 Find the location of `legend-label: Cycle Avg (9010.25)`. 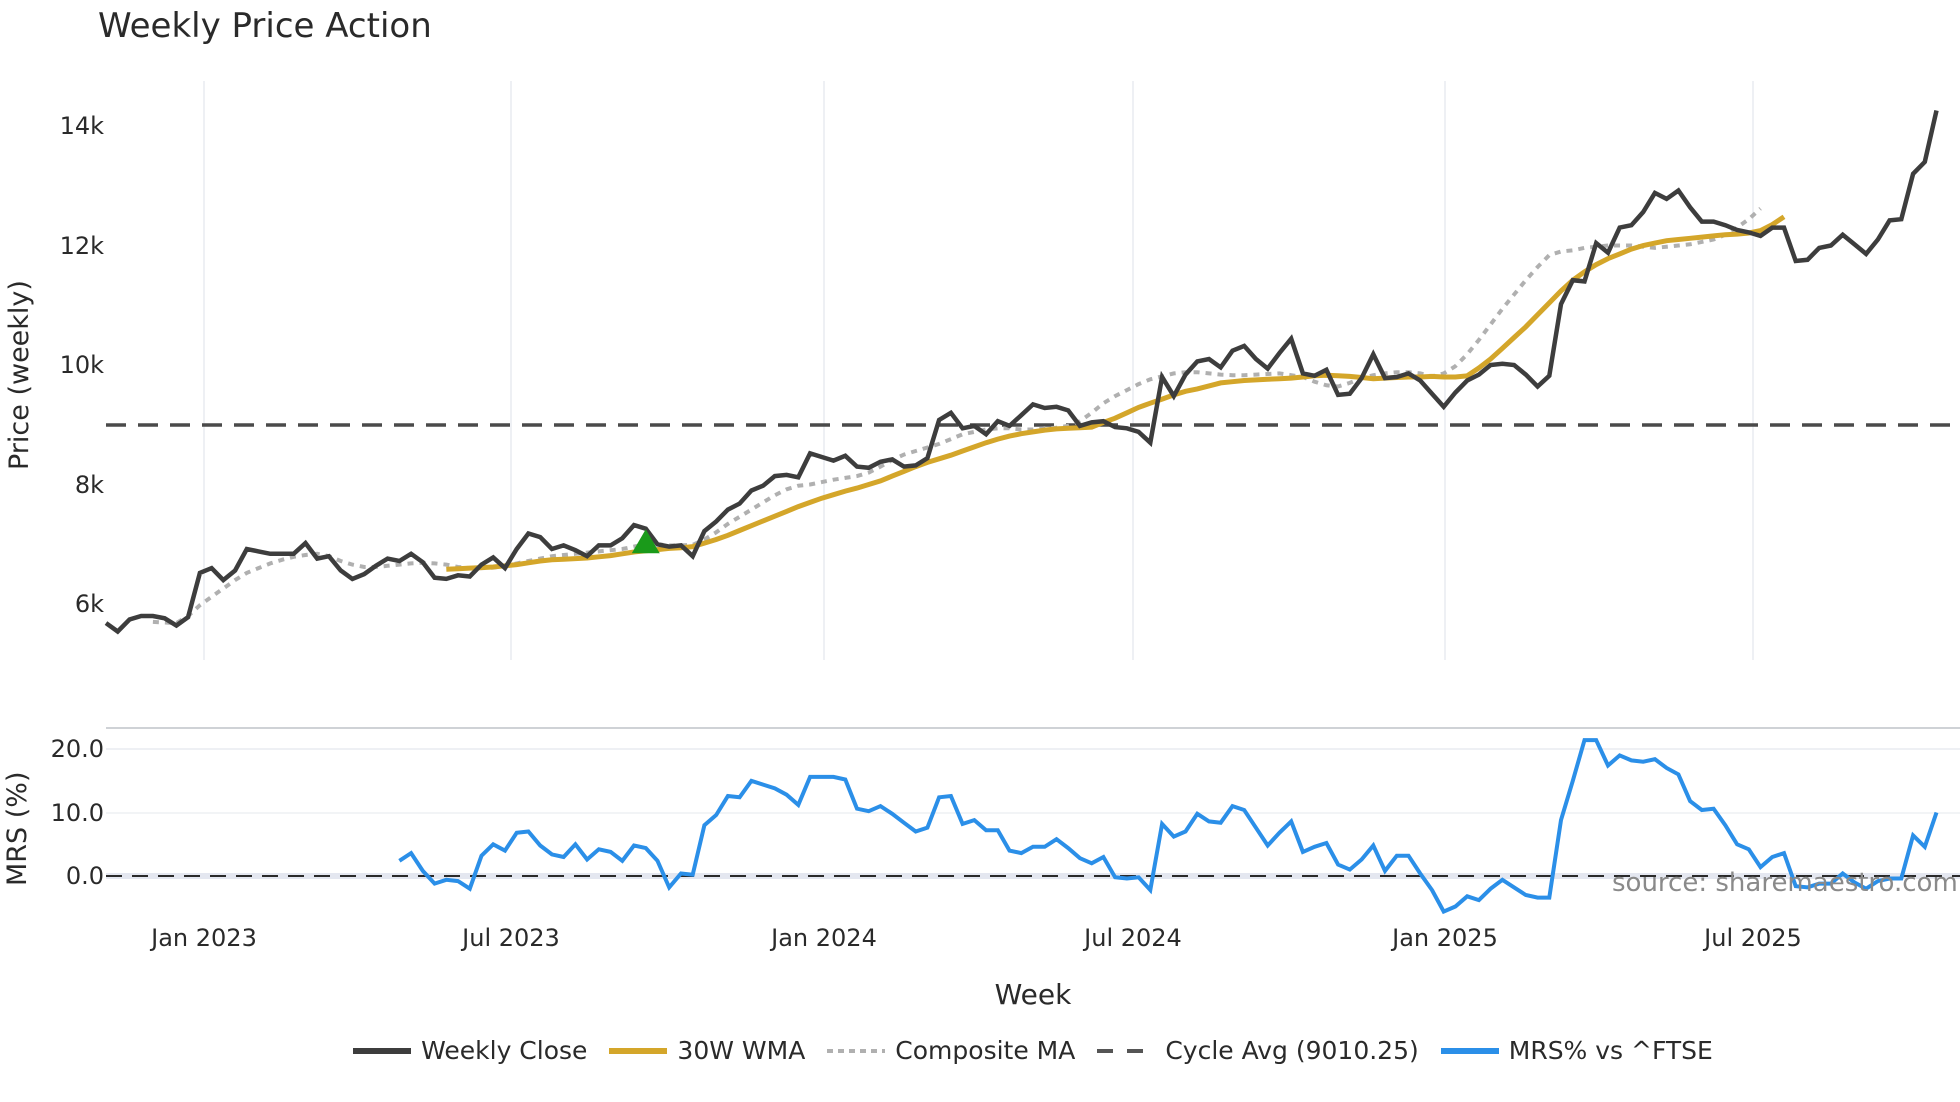

legend-label: Cycle Avg (9010.25) is located at coordinates (1292, 1050).